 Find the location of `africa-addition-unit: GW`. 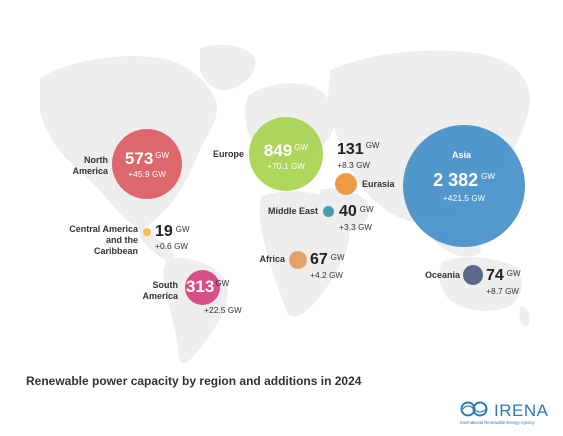

africa-addition-unit: GW is located at coordinates (336, 275).